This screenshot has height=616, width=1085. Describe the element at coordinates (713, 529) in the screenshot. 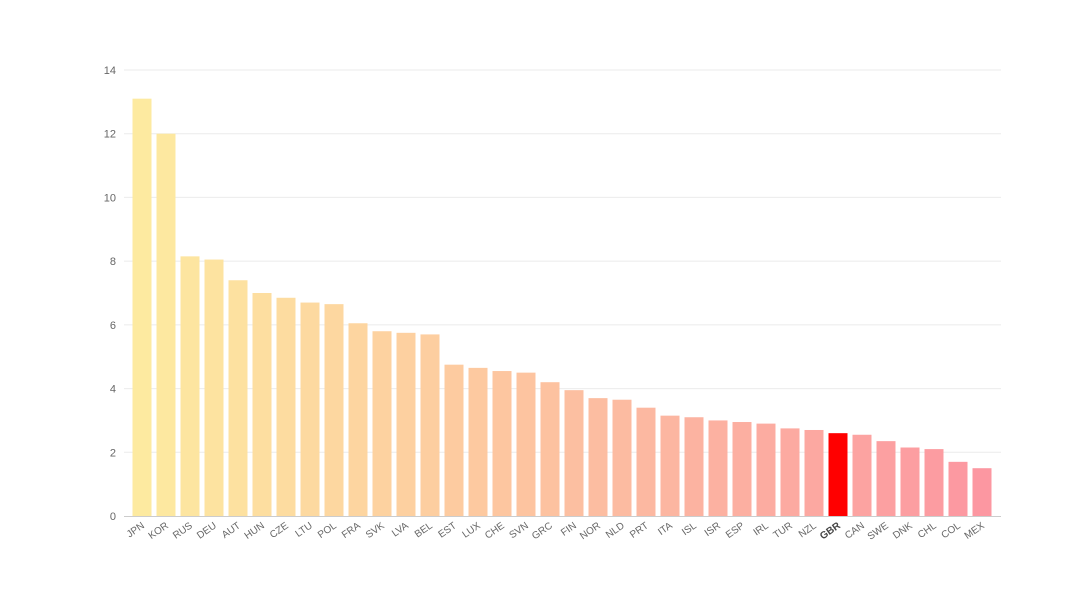

I see `x-tick-label-isr: ISR` at that location.